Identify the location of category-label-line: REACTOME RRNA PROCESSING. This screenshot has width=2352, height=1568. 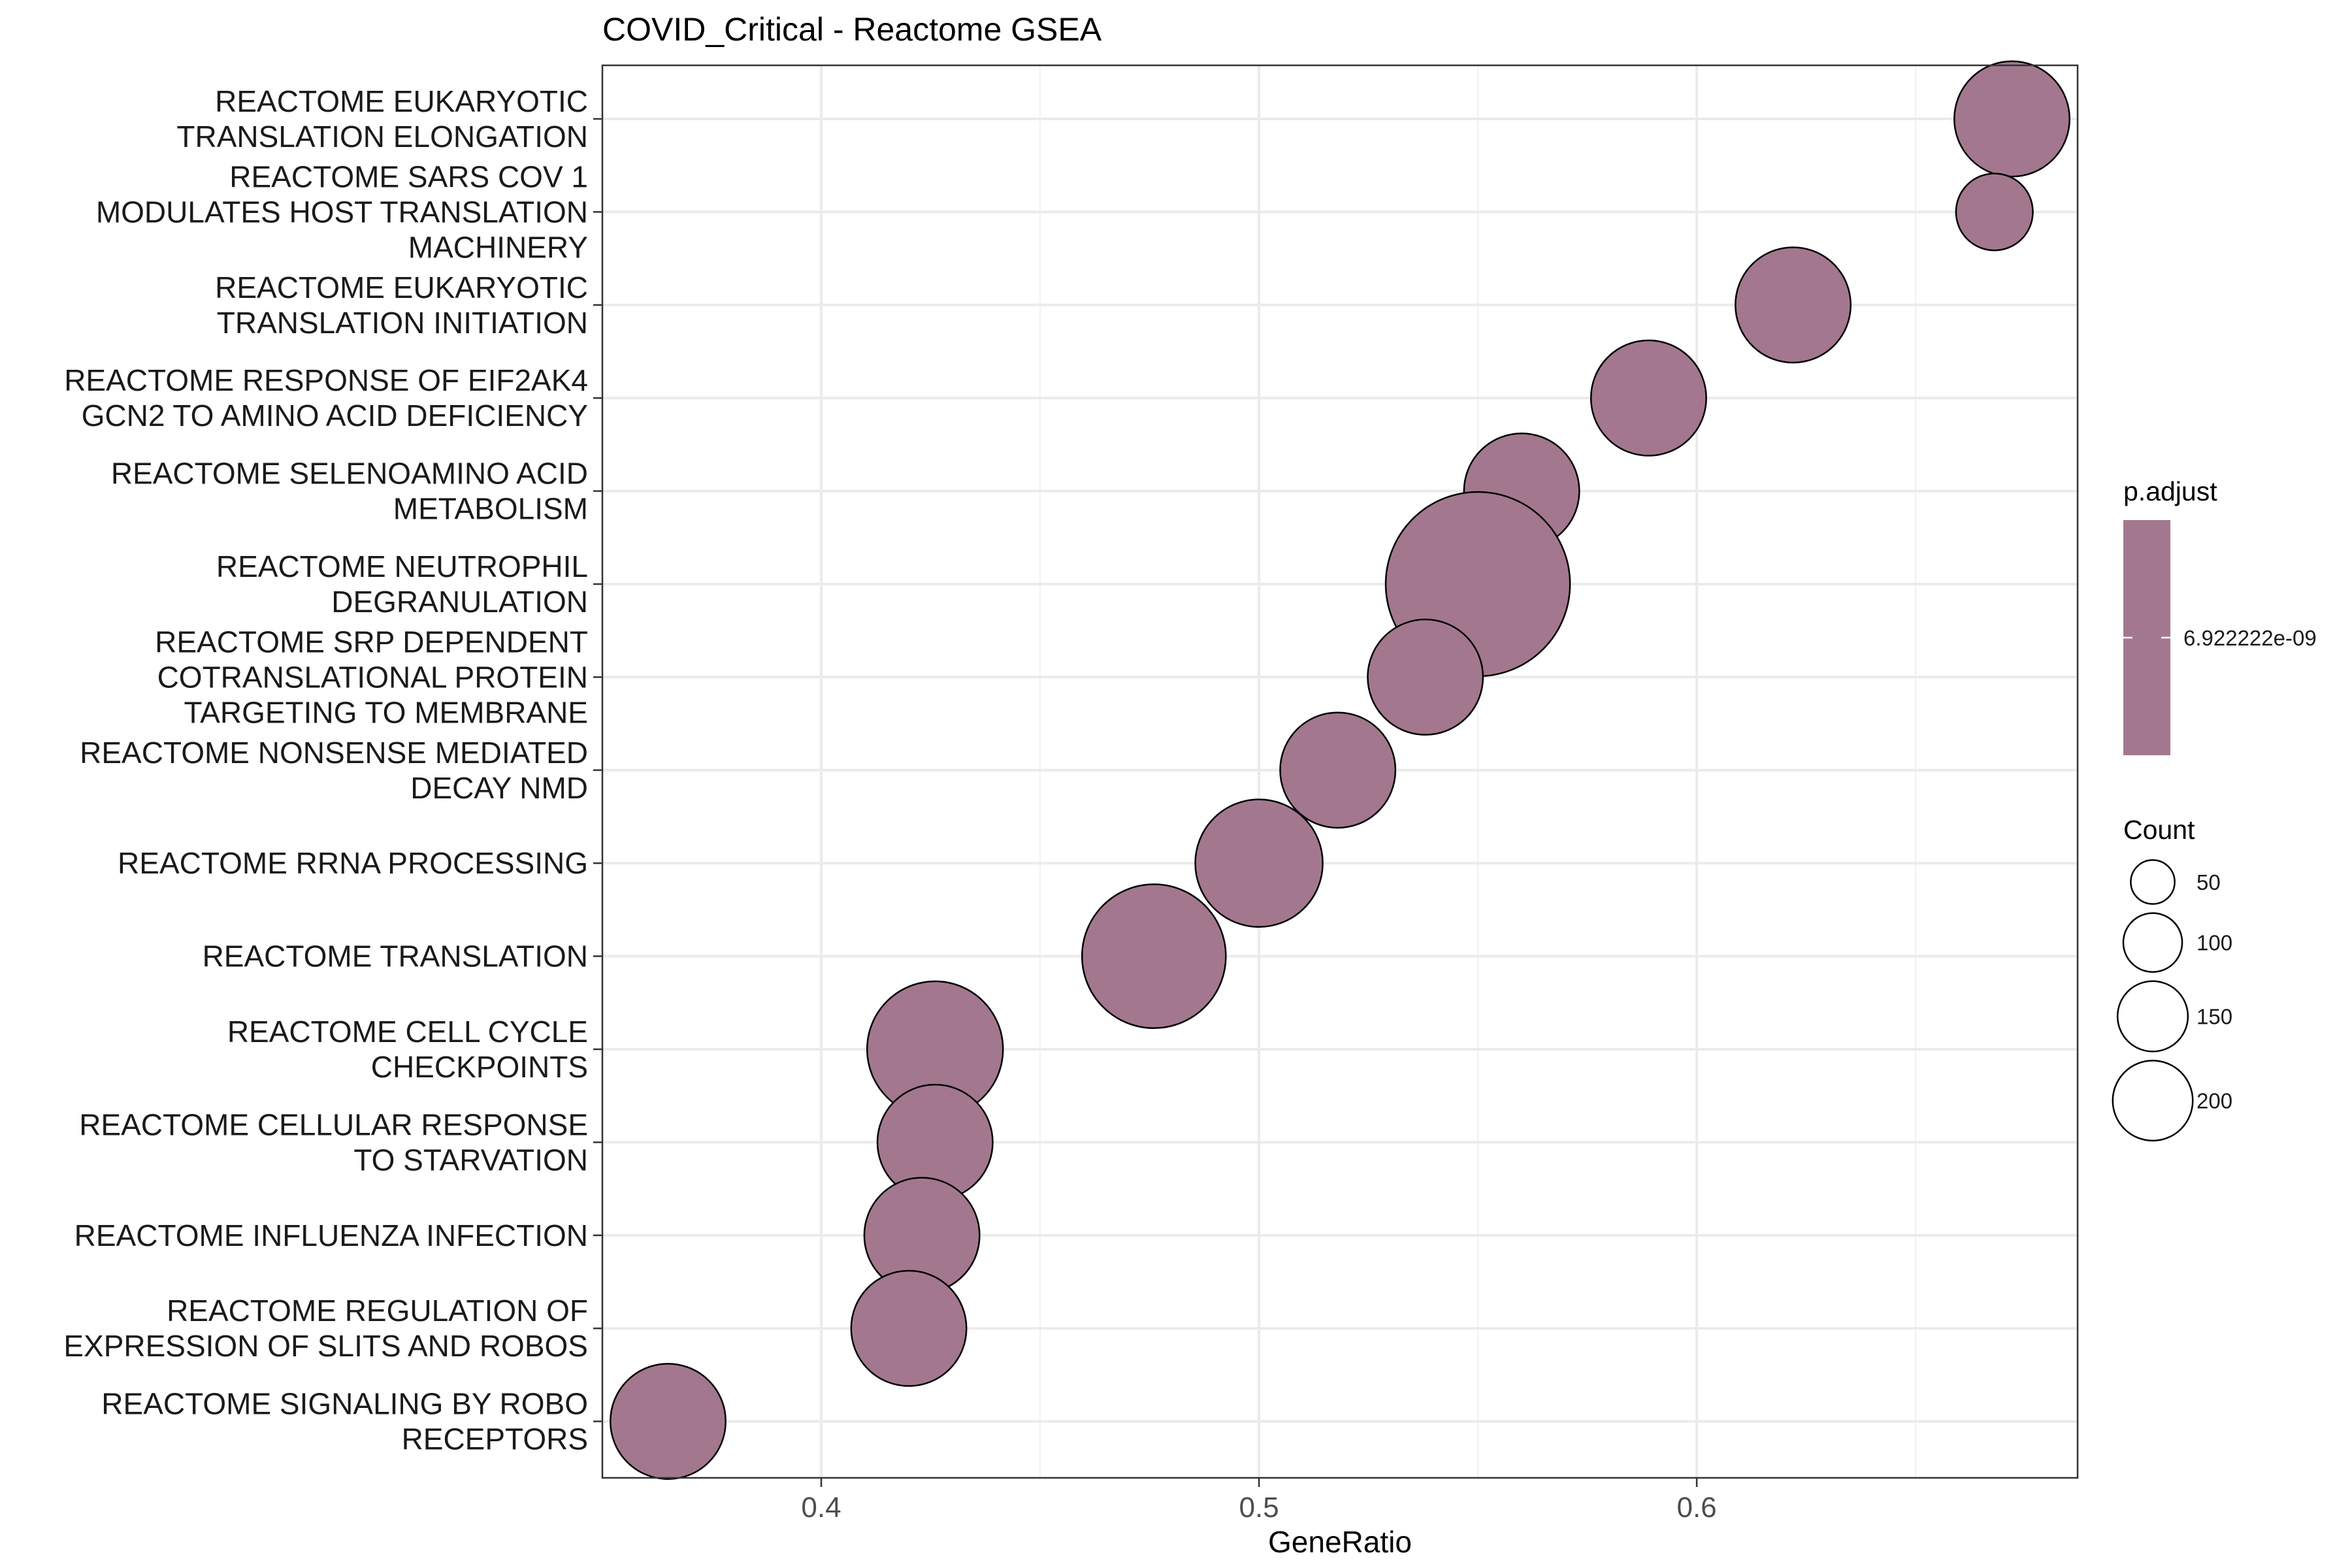
(353, 863).